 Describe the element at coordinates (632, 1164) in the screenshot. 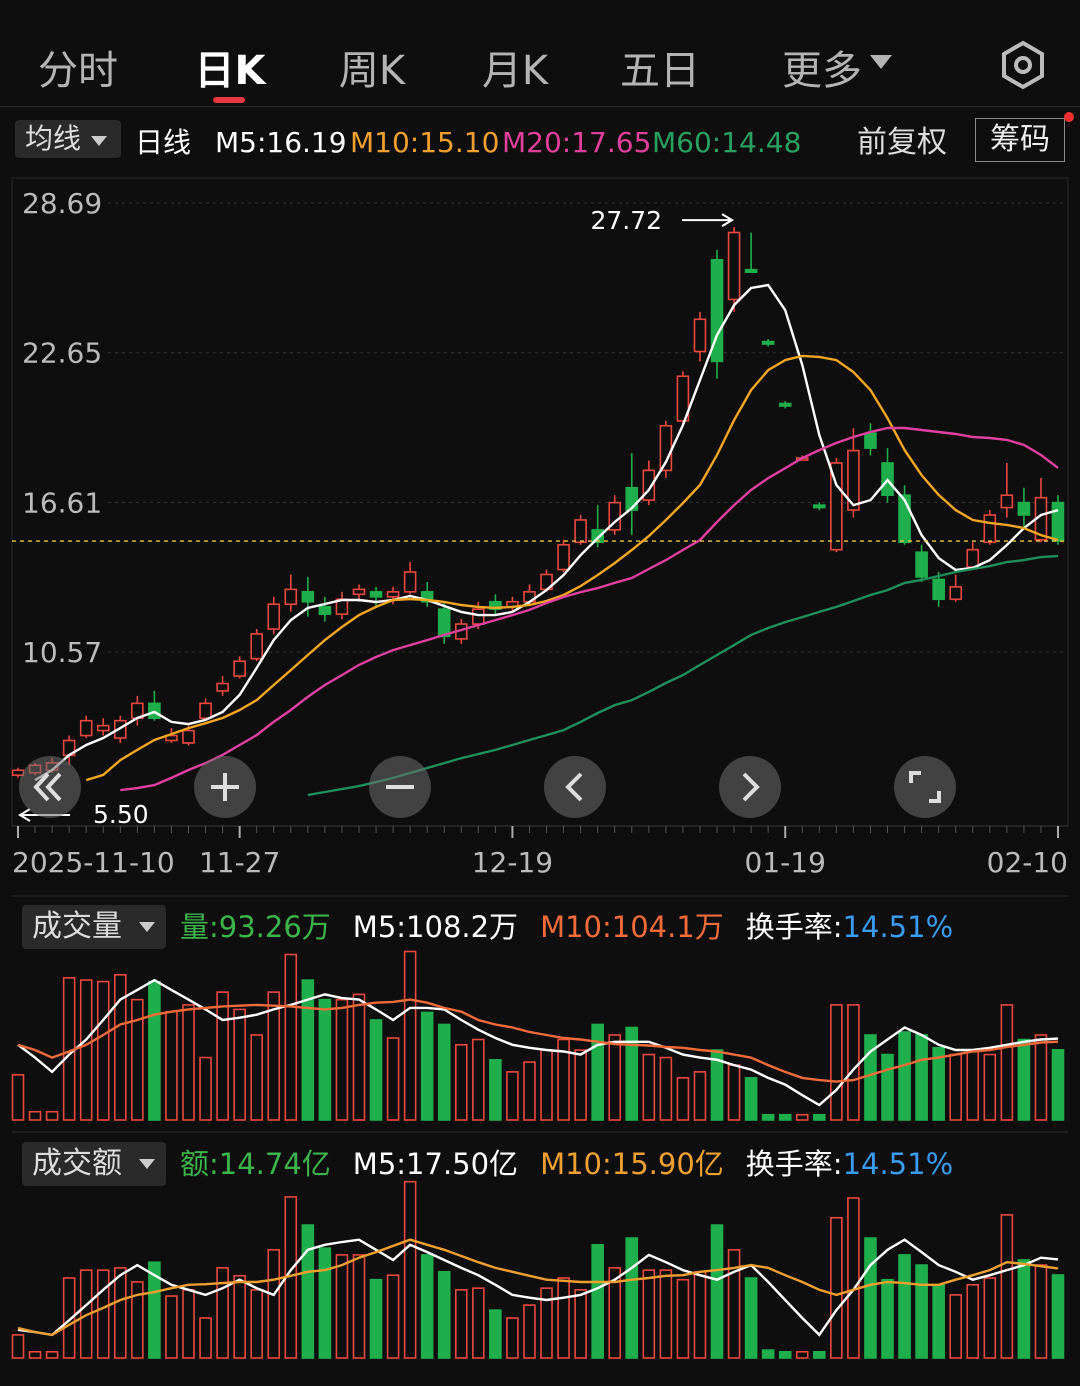

I see `stat: M10:15.90亿` at that location.